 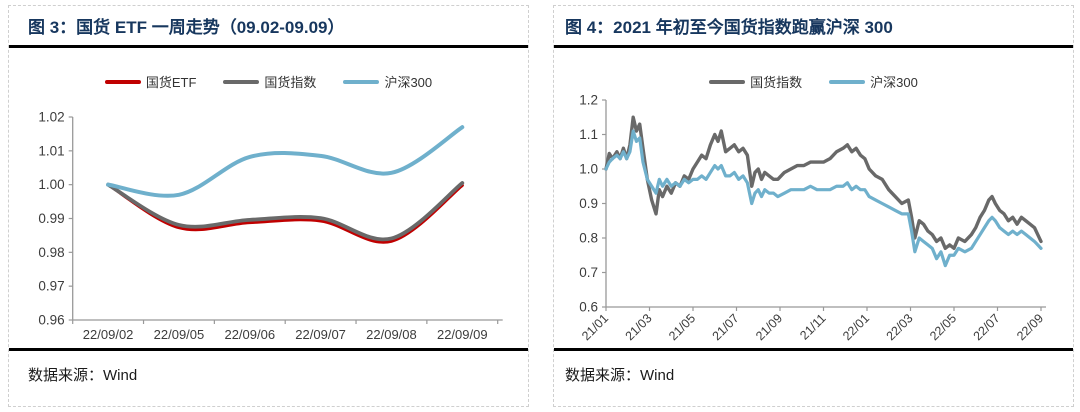 I want to click on series-line-国货ETF, so click(x=285, y=213).